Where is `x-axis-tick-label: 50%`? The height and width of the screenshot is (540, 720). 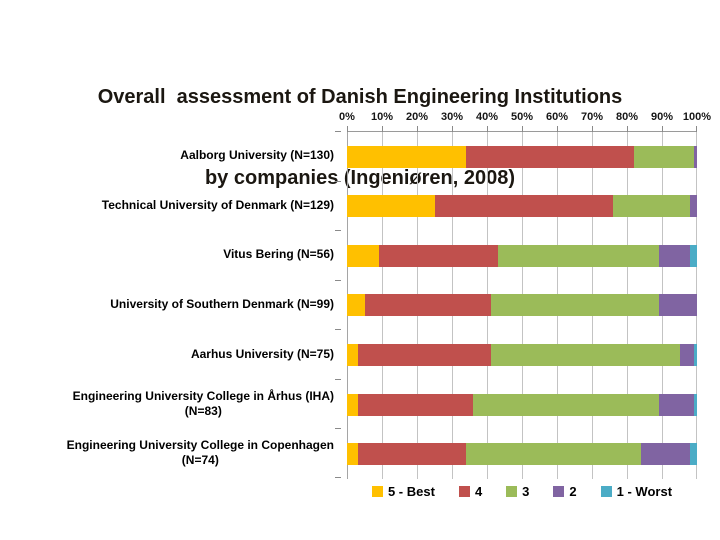 x-axis-tick-label: 50% is located at coordinates (522, 117).